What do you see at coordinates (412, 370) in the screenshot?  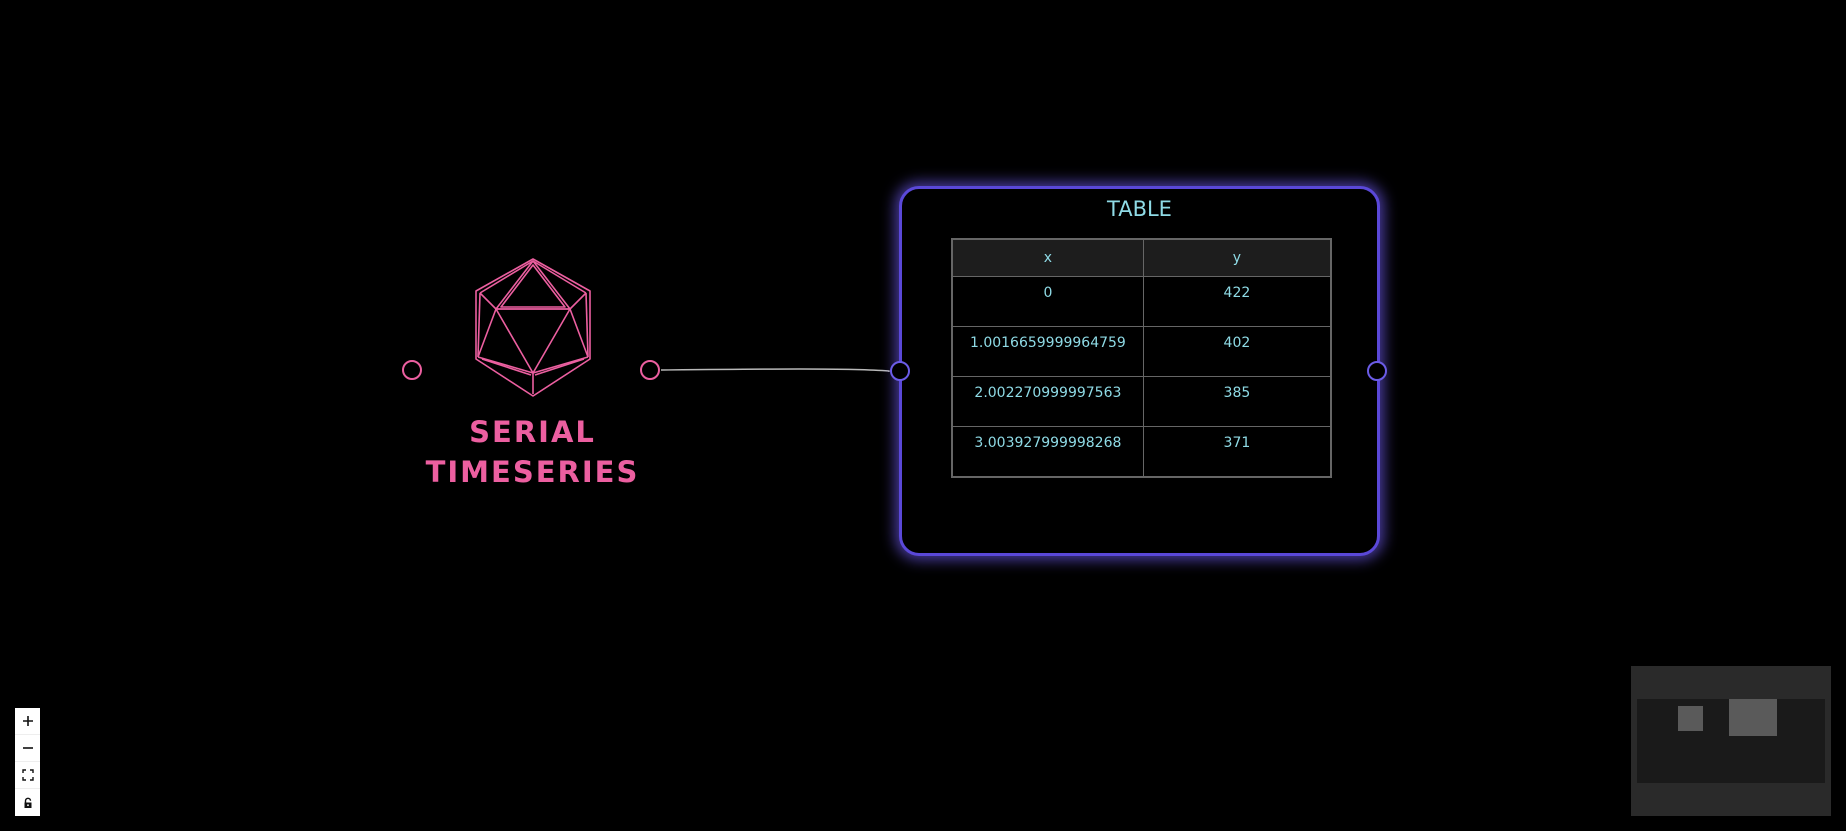 I see `serial-input-handle` at bounding box center [412, 370].